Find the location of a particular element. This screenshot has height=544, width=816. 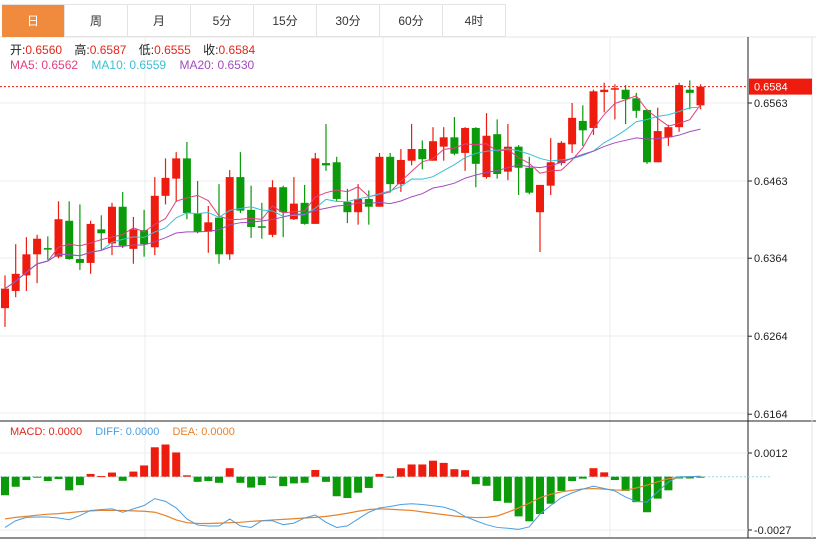

close-label: 收: is located at coordinates (211, 50).